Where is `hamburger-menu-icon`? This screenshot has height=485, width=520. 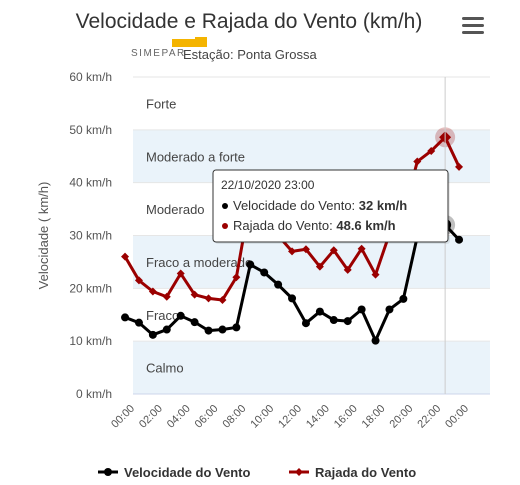 hamburger-menu-icon is located at coordinates (473, 27).